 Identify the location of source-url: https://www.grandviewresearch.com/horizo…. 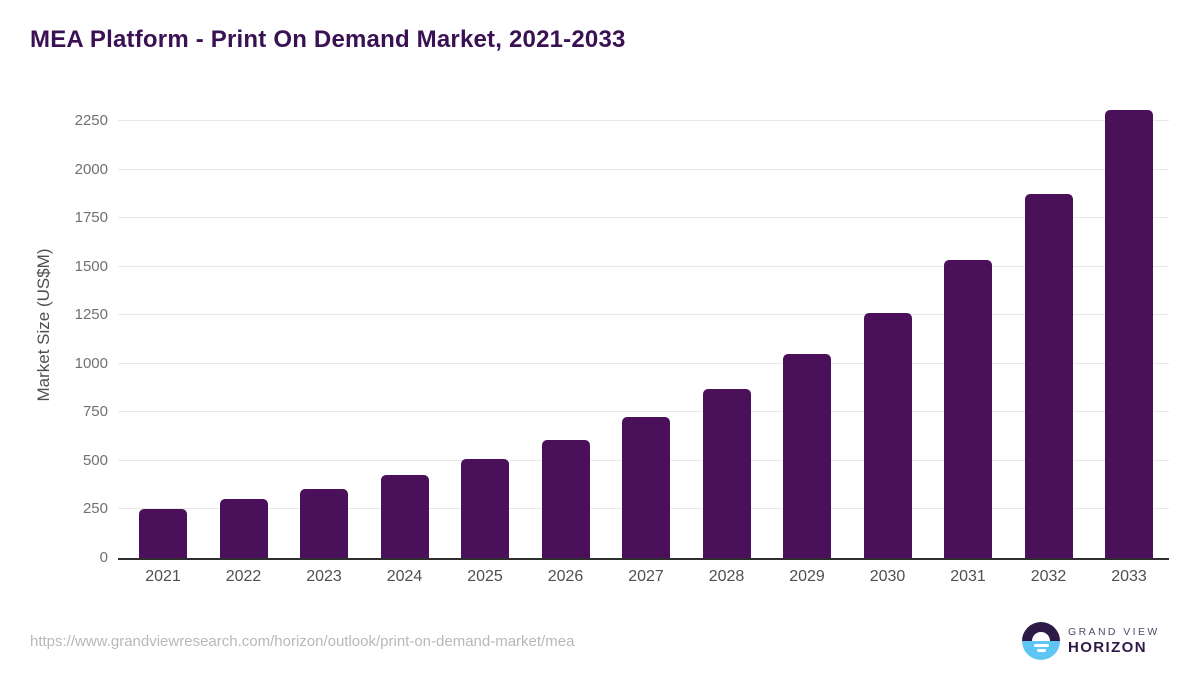
(302, 641).